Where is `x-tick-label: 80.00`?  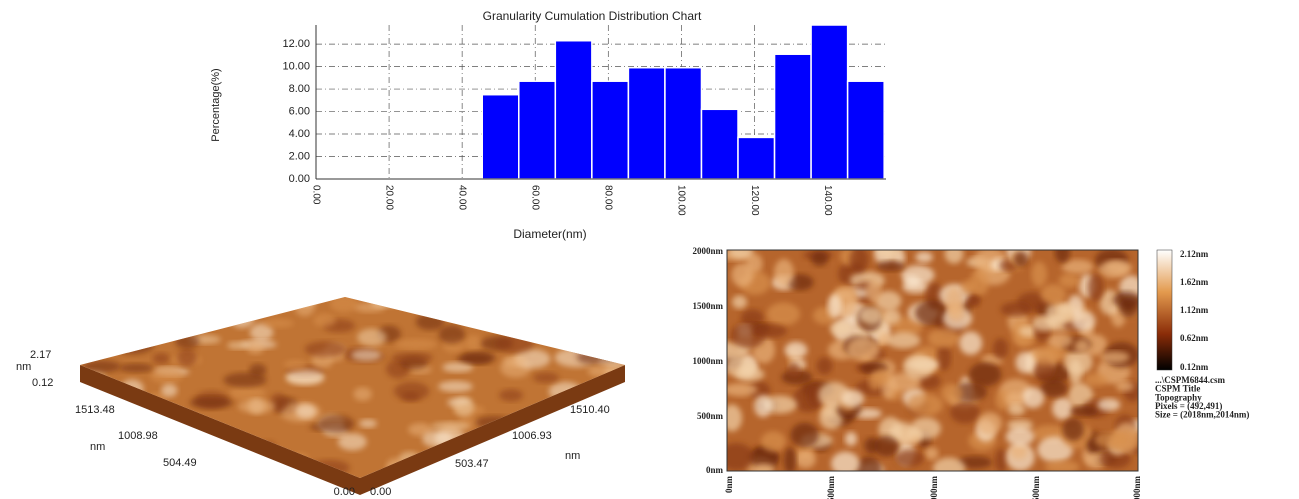
x-tick-label: 80.00 is located at coordinates (608, 197).